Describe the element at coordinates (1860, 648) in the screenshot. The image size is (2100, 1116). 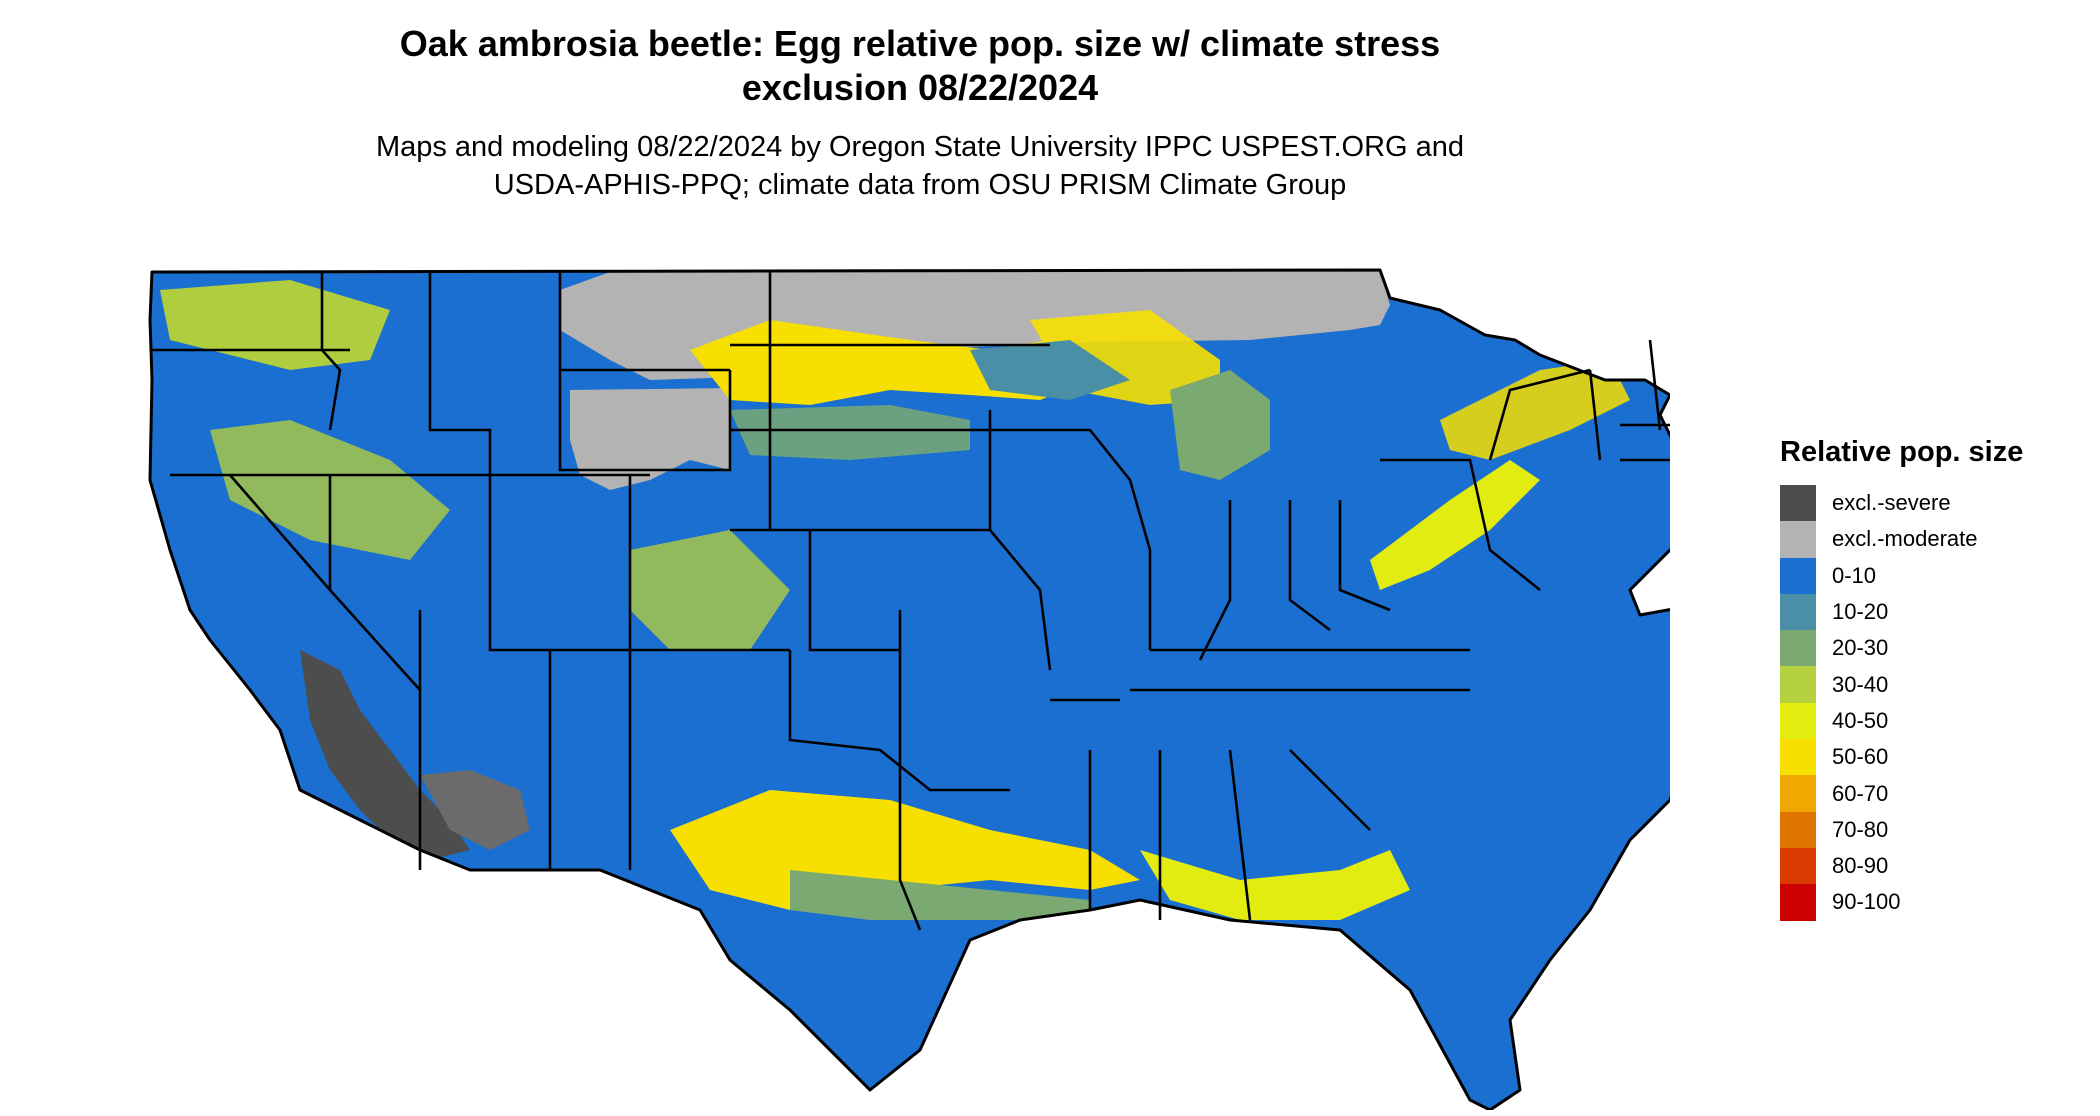
I see `legend-label: 20-30` at that location.